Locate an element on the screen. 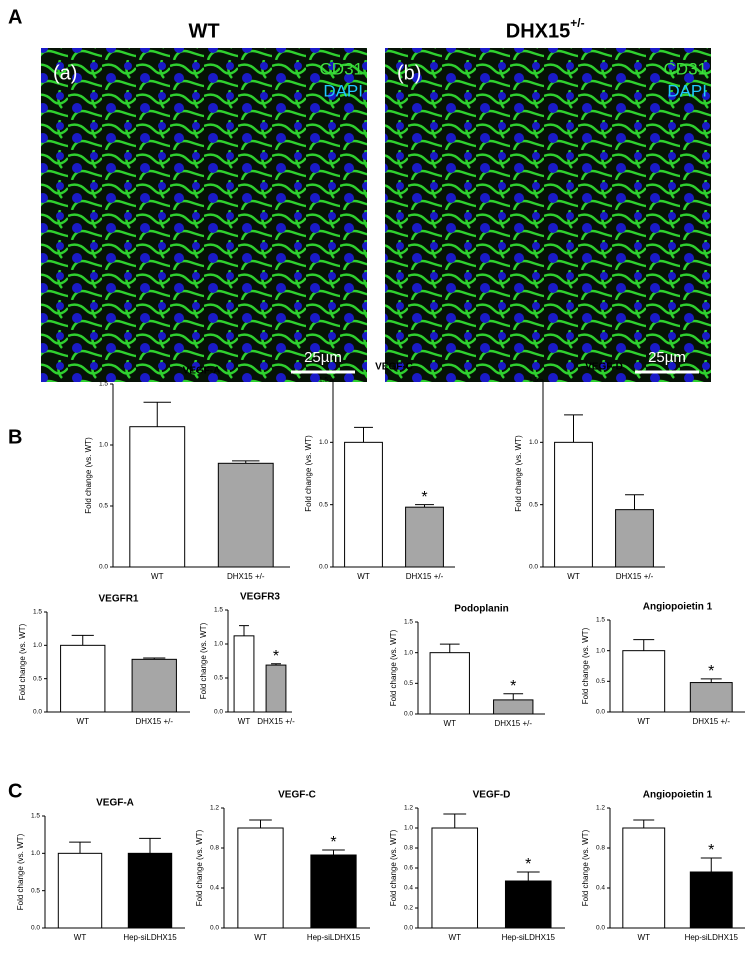 The image size is (754, 961). y-tick-label: 0.6 is located at coordinates (408, 868).